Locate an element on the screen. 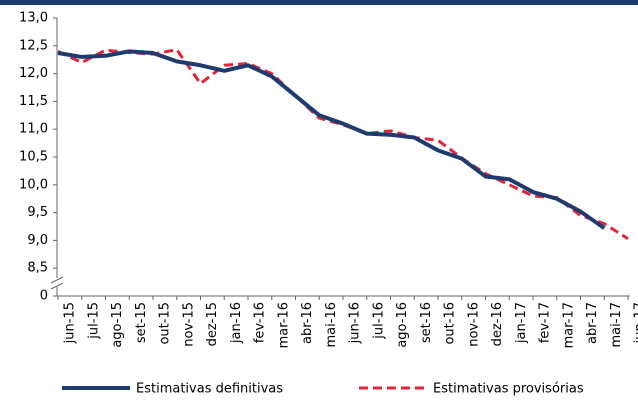 The image size is (638, 405). y-tick-label: 12,0 is located at coordinates (33, 73).